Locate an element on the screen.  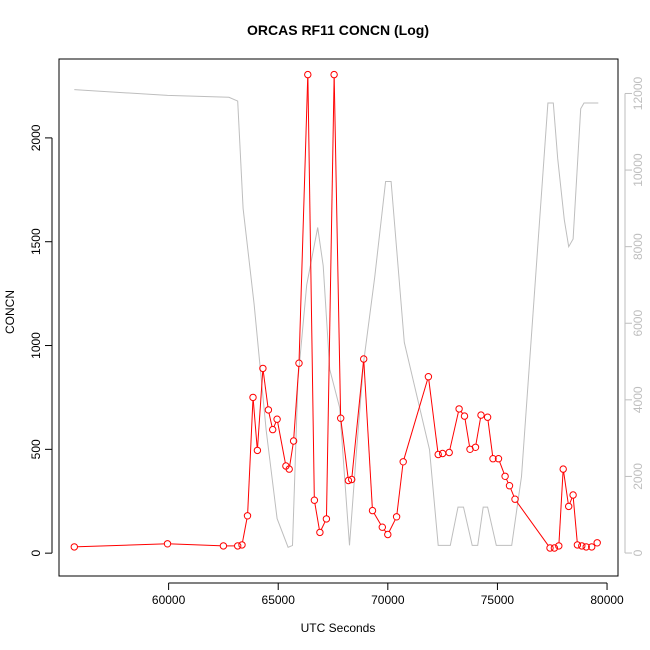
y-tick-label: 500 is located at coordinates (36, 449).